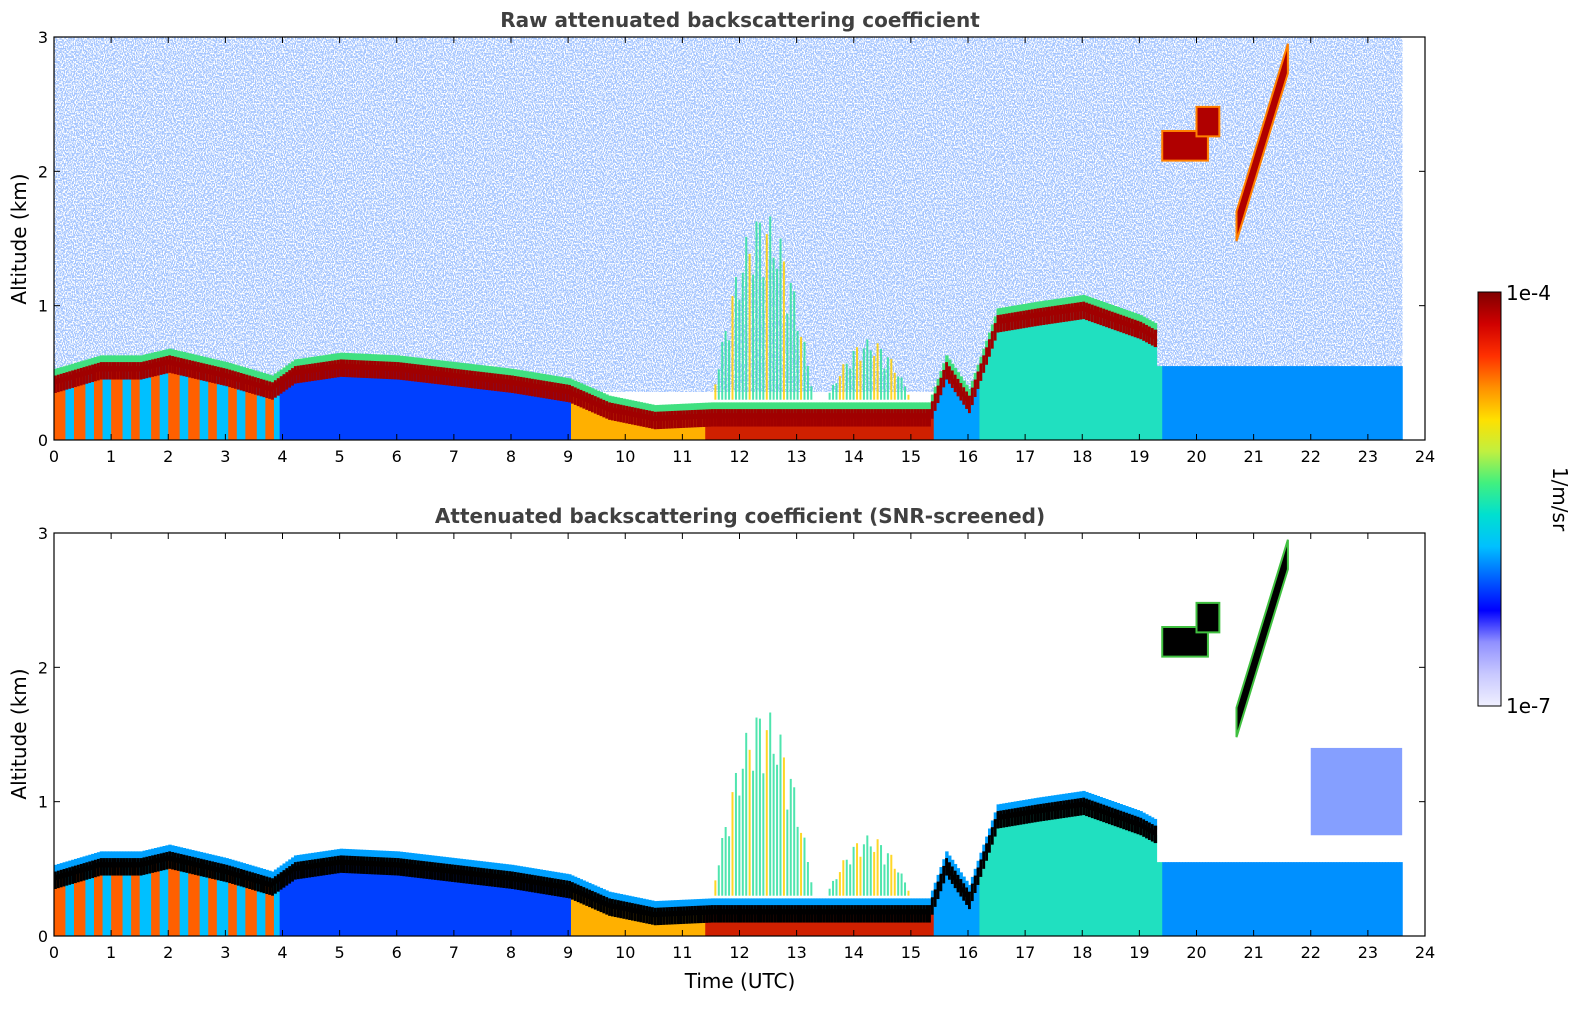 This screenshot has height=1024, width=1595. Describe the element at coordinates (43, 440) in the screenshot. I see `y-tick-label: 0` at that location.